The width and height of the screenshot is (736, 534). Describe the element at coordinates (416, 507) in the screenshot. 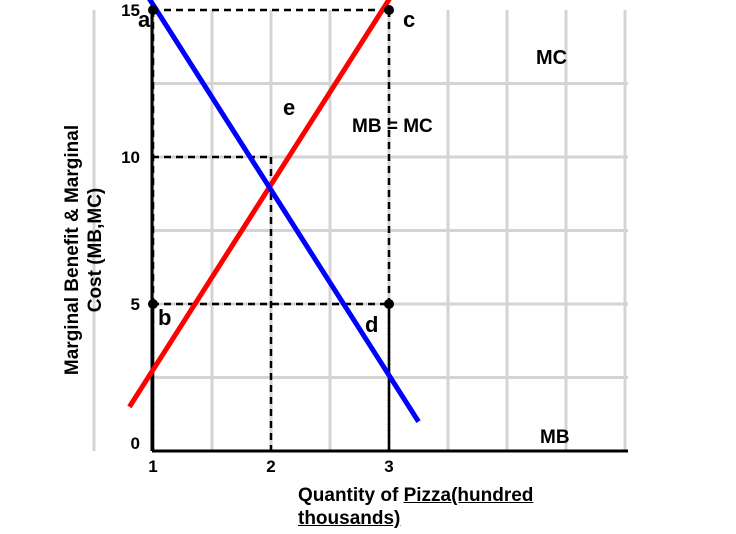

I see `x-axis-label-part2: Pizza(hundred thousands)` at that location.